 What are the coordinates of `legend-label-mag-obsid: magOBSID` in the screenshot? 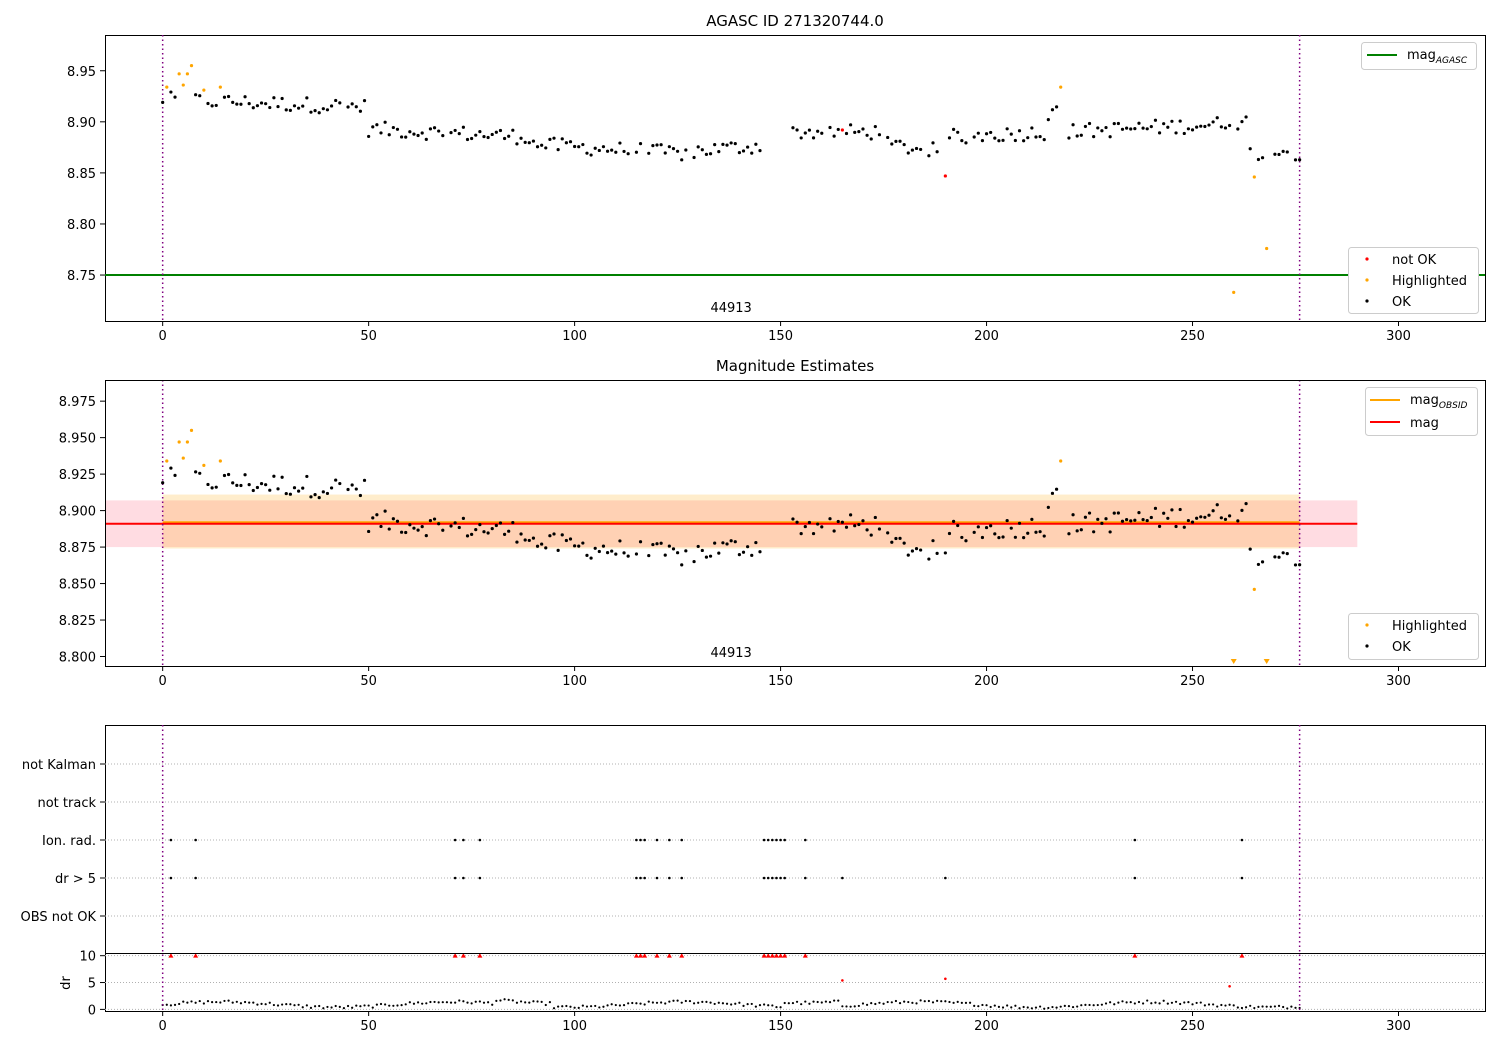 It's located at (1439, 402).